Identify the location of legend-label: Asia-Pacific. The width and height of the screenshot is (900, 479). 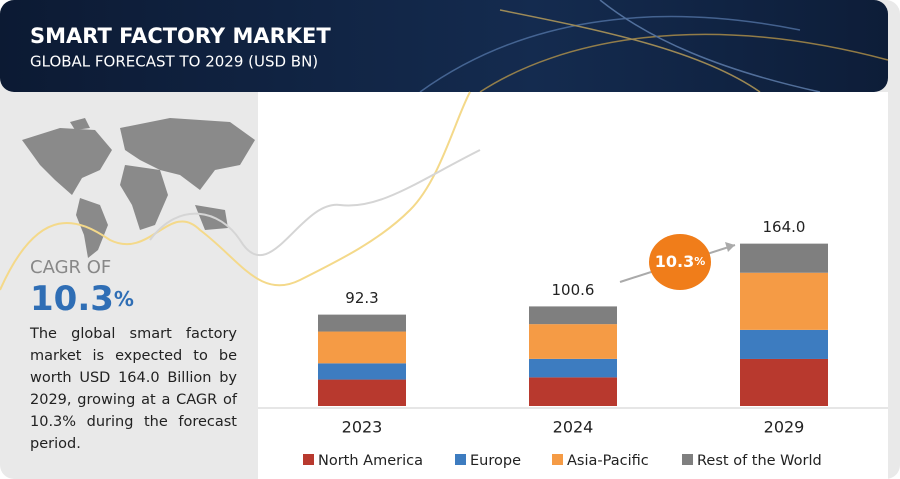
(608, 461).